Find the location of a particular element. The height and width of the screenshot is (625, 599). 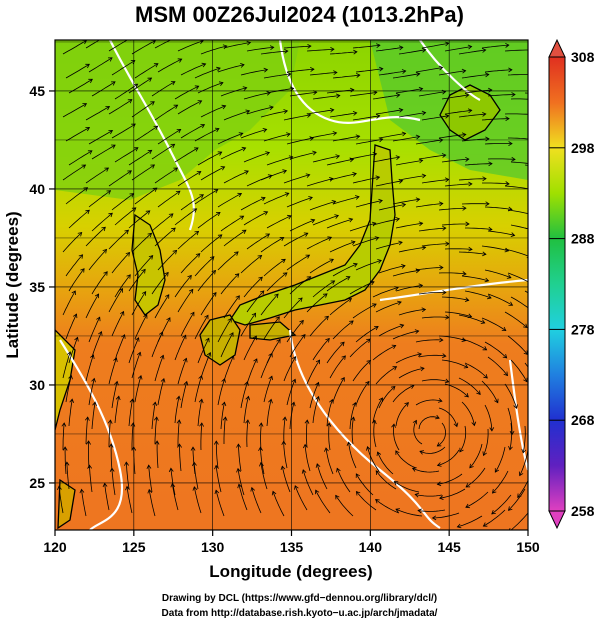

y-tick-label: 30 is located at coordinates (37, 385).